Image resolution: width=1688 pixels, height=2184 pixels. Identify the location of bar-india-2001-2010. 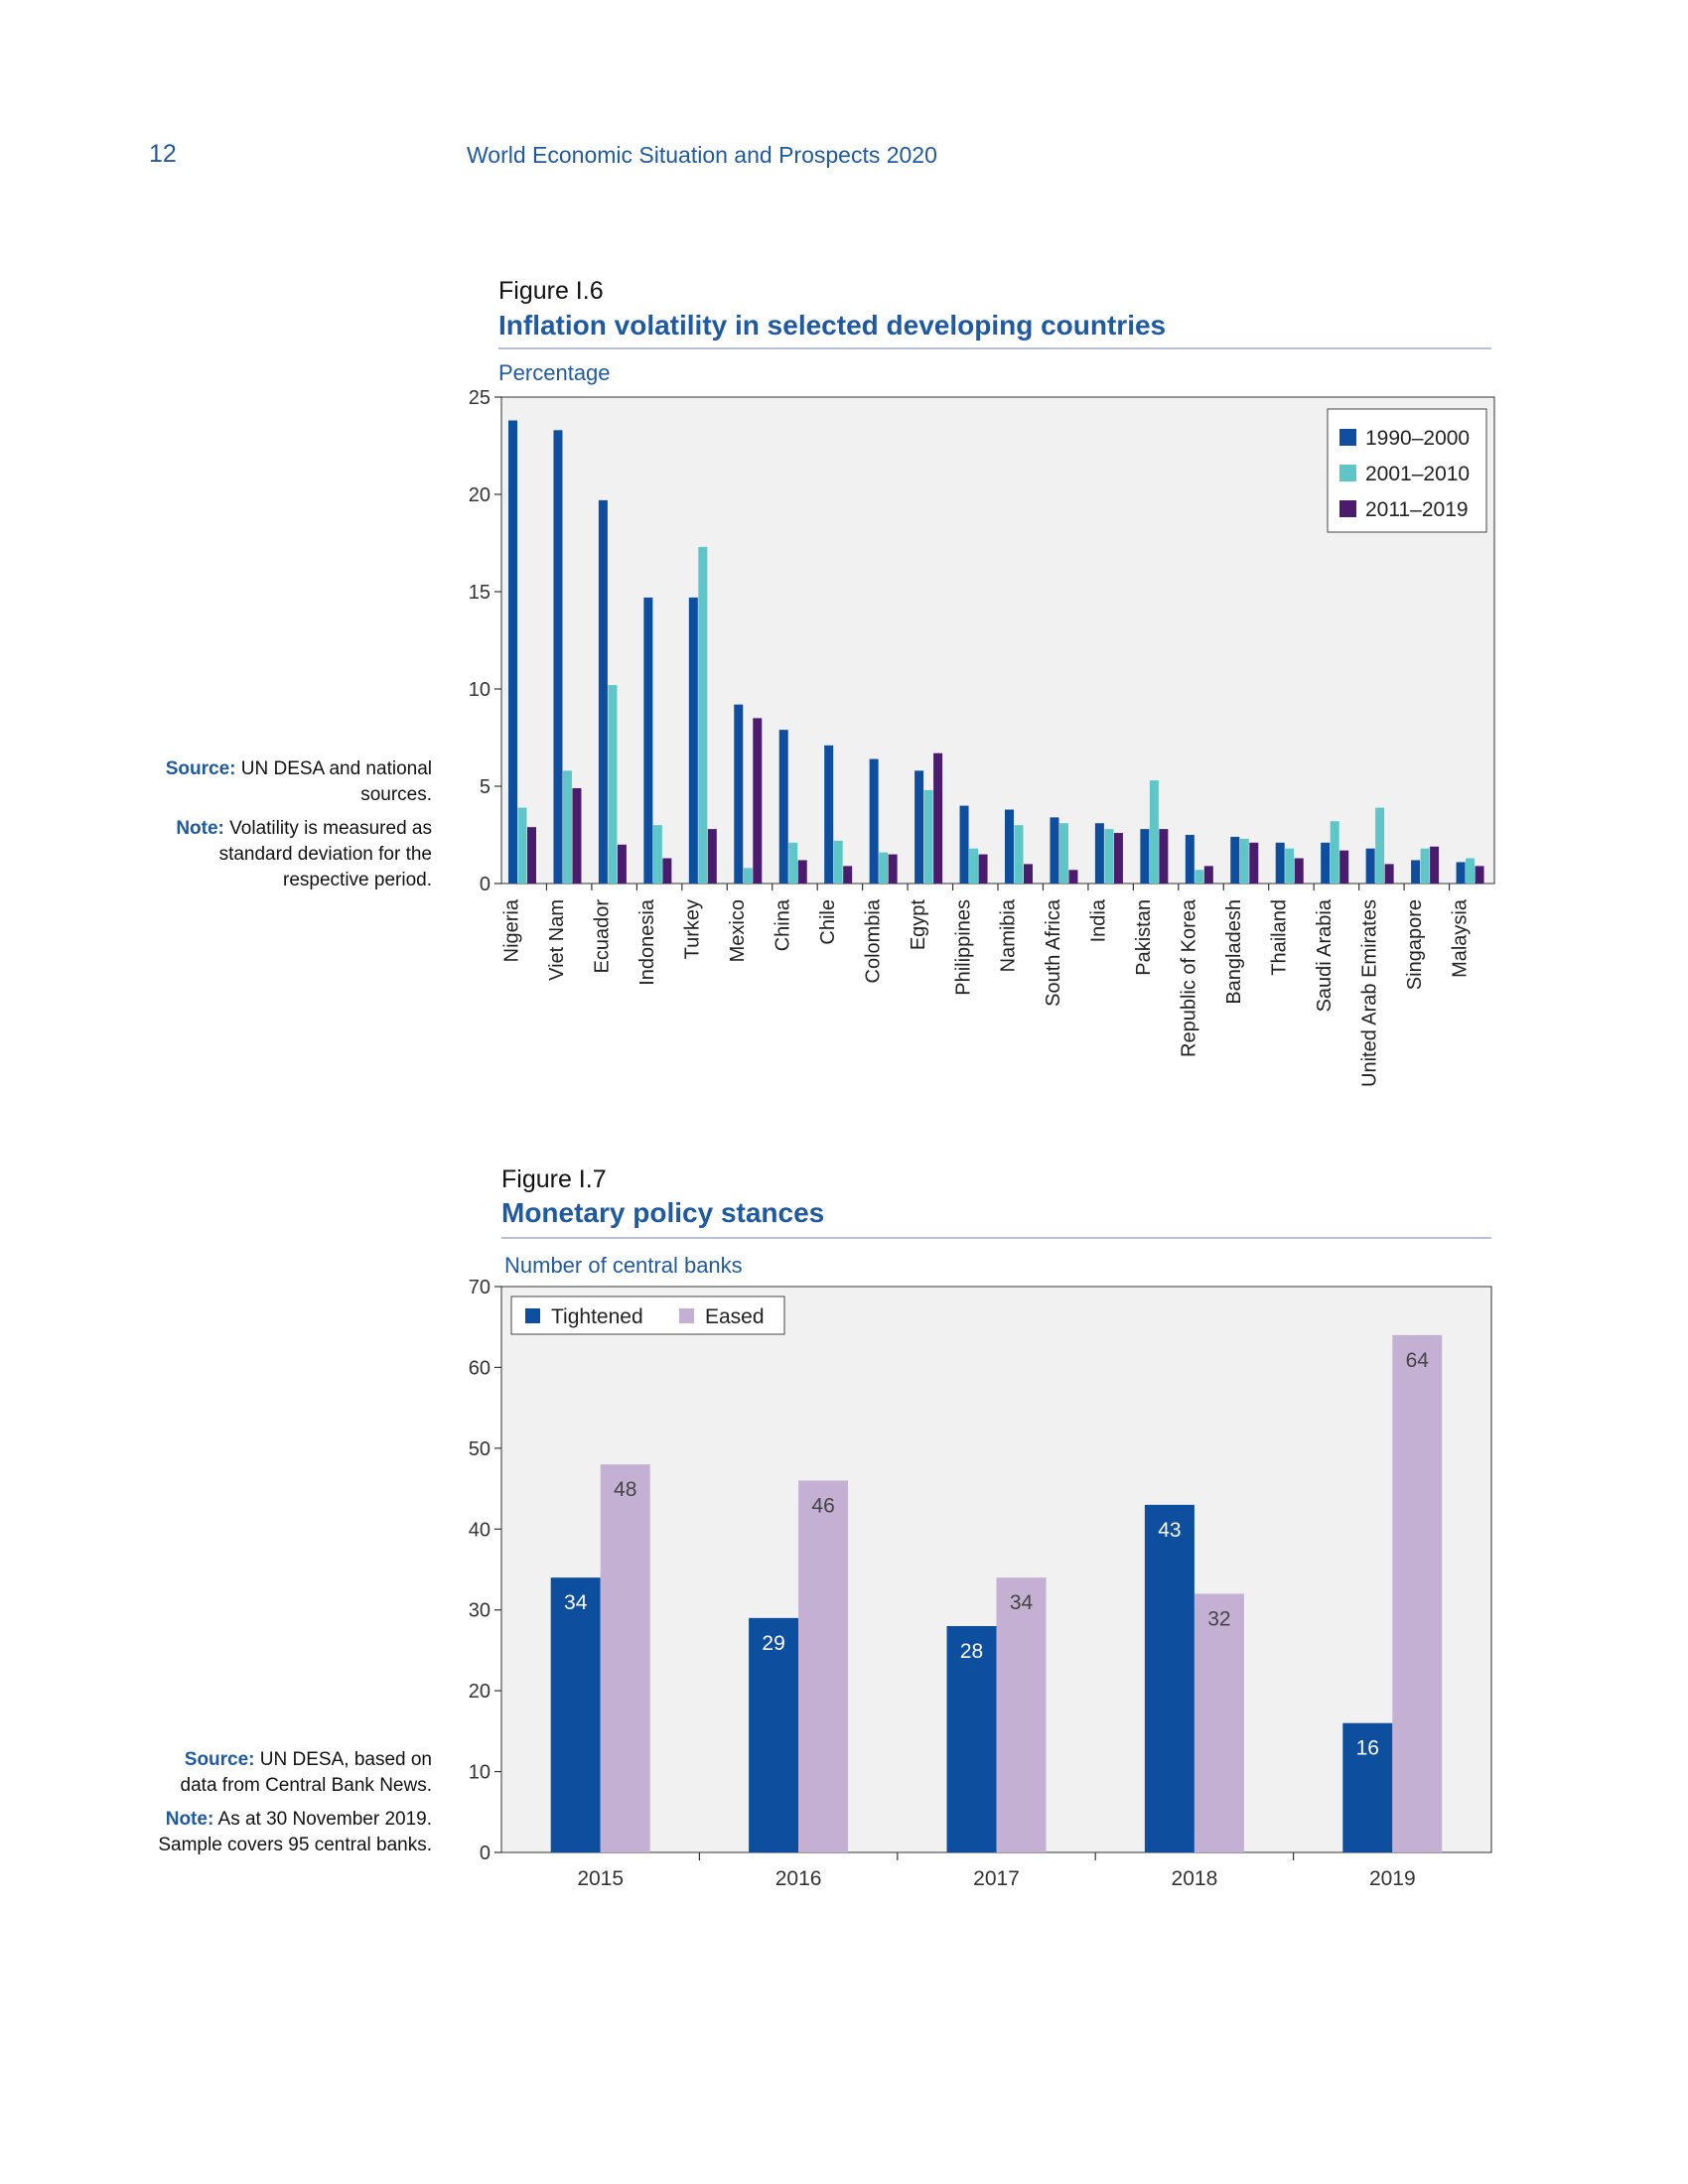
(1109, 856).